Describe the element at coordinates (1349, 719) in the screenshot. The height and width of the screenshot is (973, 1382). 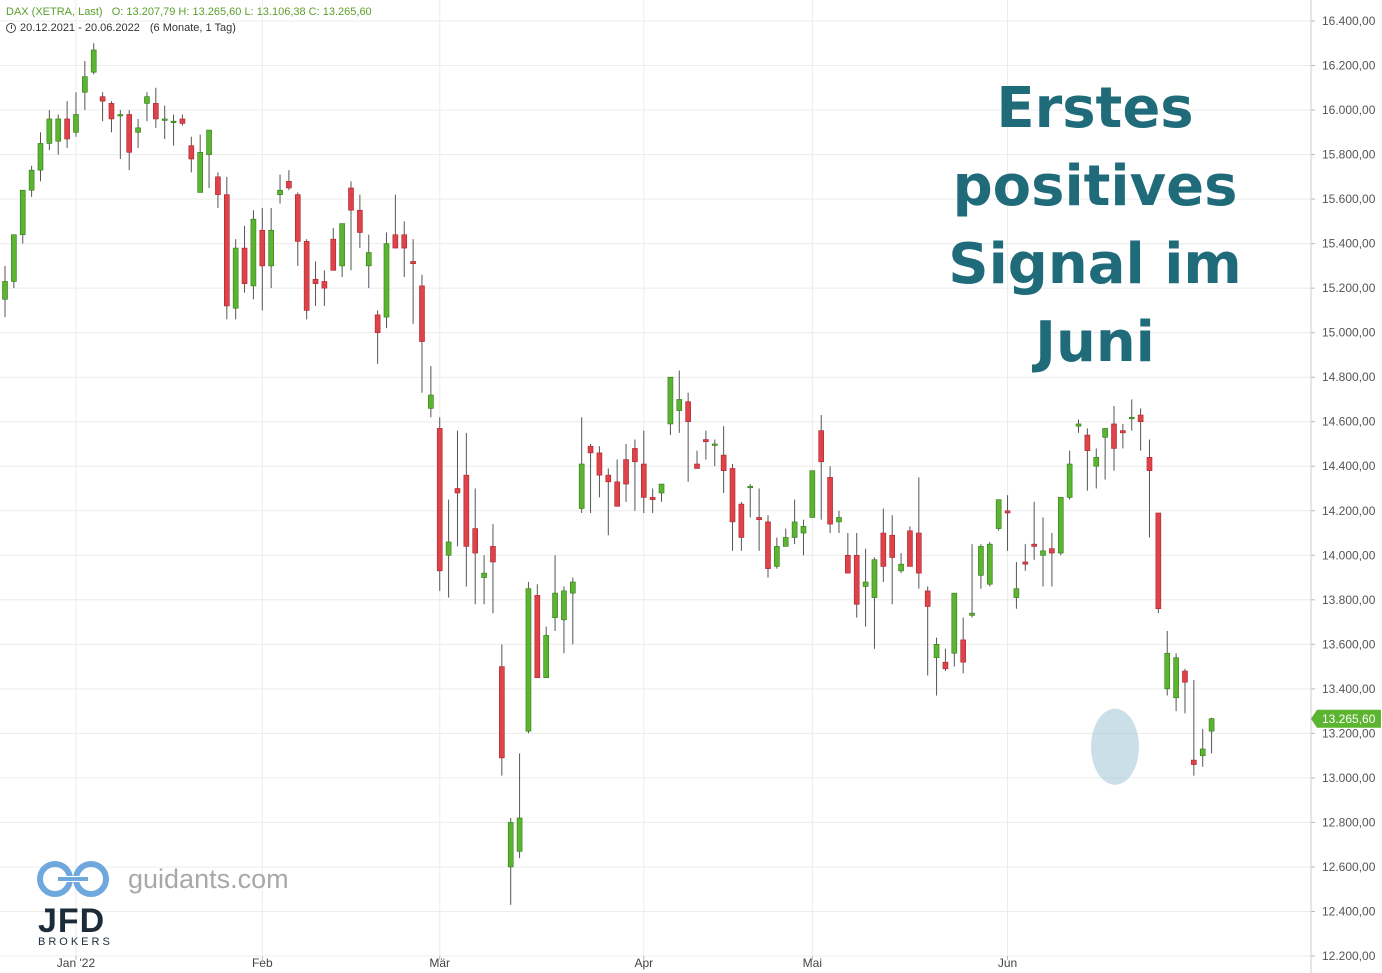
I see `last-price-label: 13.265,60` at that location.